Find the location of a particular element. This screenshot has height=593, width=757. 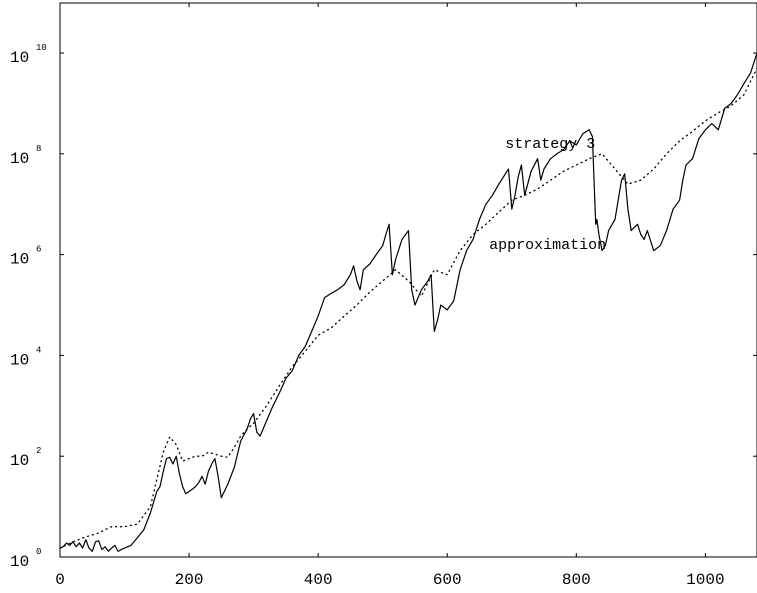

x-tick-label: 0 is located at coordinates (60, 580).